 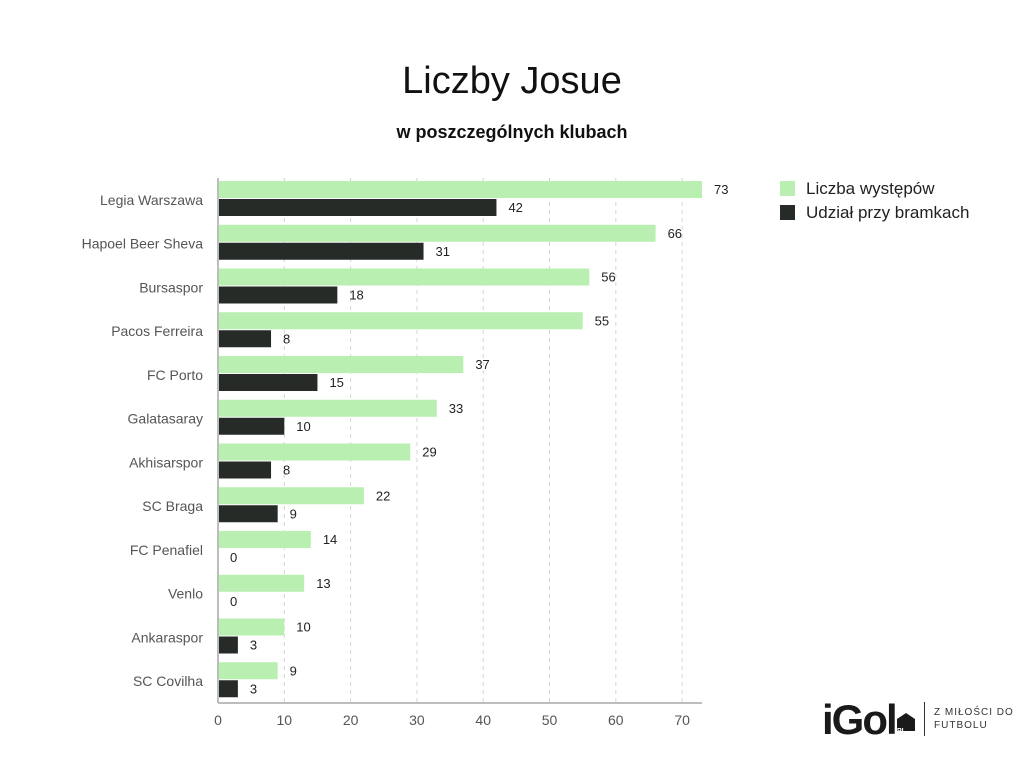 What do you see at coordinates (721, 189) in the screenshot?
I see `data-label: 73` at bounding box center [721, 189].